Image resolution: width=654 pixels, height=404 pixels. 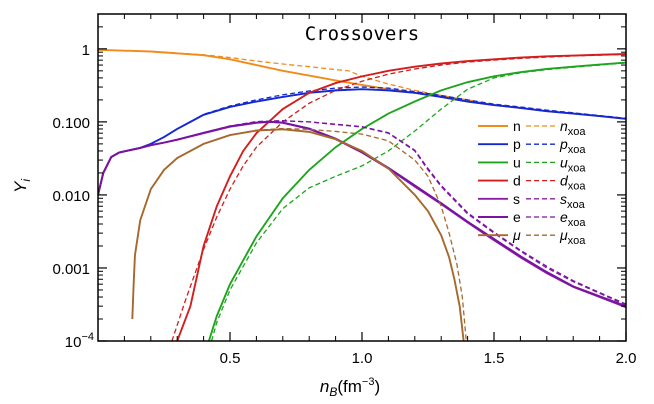 I want to click on chart-title: Crossovers, so click(x=362, y=34).